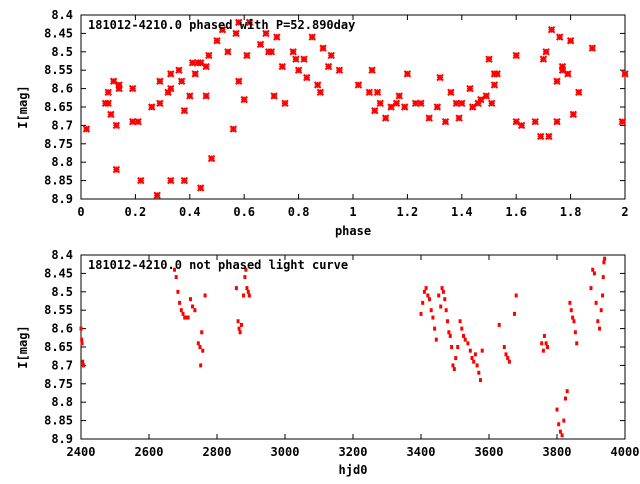  Describe the element at coordinates (62, 125) in the screenshot. I see `y-tick-label: 8.7` at that location.